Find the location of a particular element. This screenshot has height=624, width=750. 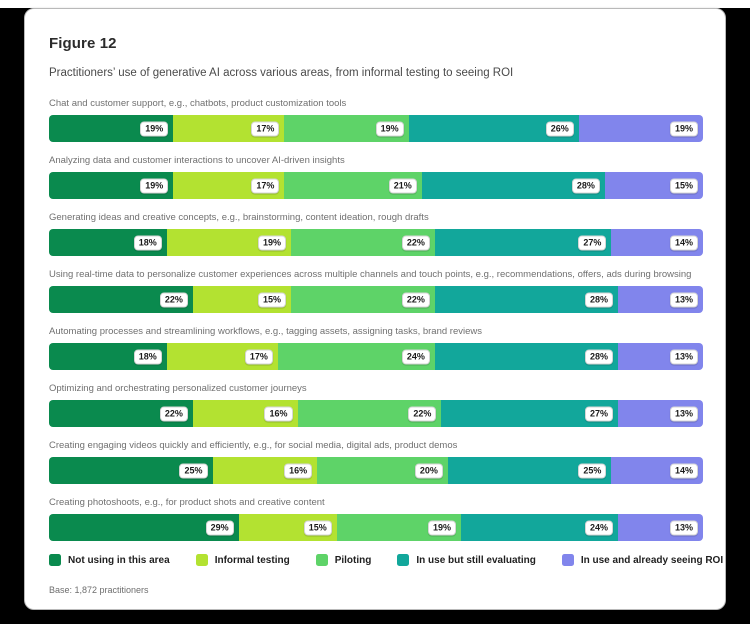

legend-label: In use and already seeing ROI is located at coordinates (652, 560).